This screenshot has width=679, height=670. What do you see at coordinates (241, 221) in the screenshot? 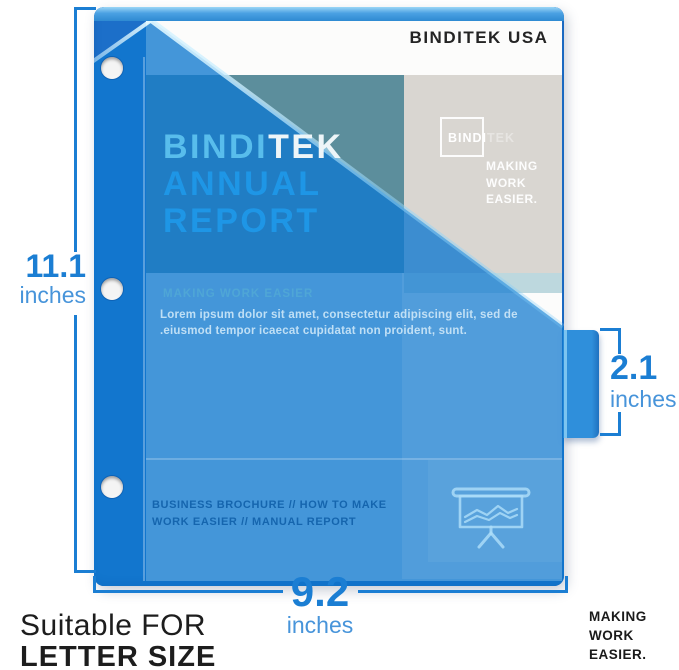
I see `cover-title-line3: REPORT` at bounding box center [241, 221].